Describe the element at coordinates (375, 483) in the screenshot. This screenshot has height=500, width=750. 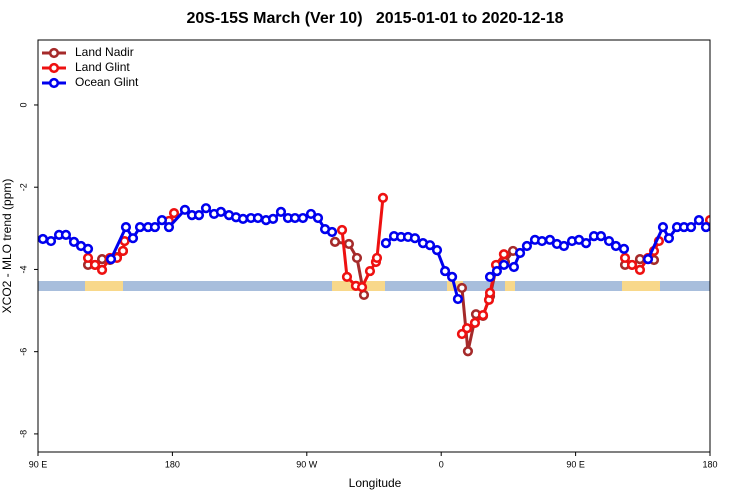
I see `x-axis-label: Longitude` at that location.